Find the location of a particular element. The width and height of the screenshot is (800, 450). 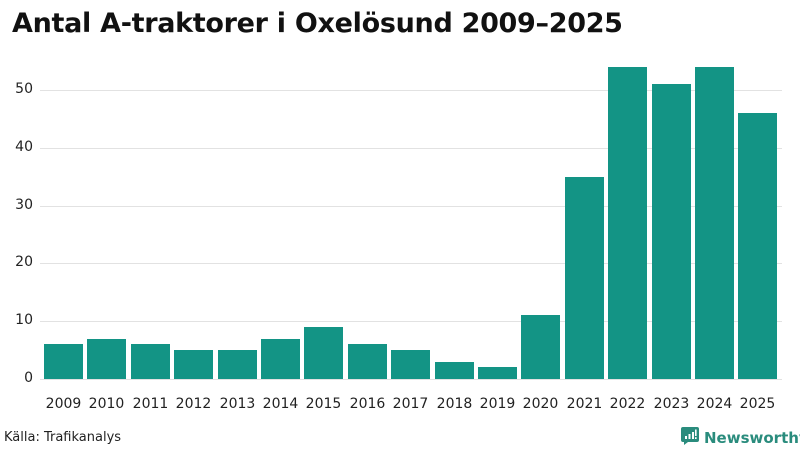

brand-logo: Newsworthy is located at coordinates (740, 438).